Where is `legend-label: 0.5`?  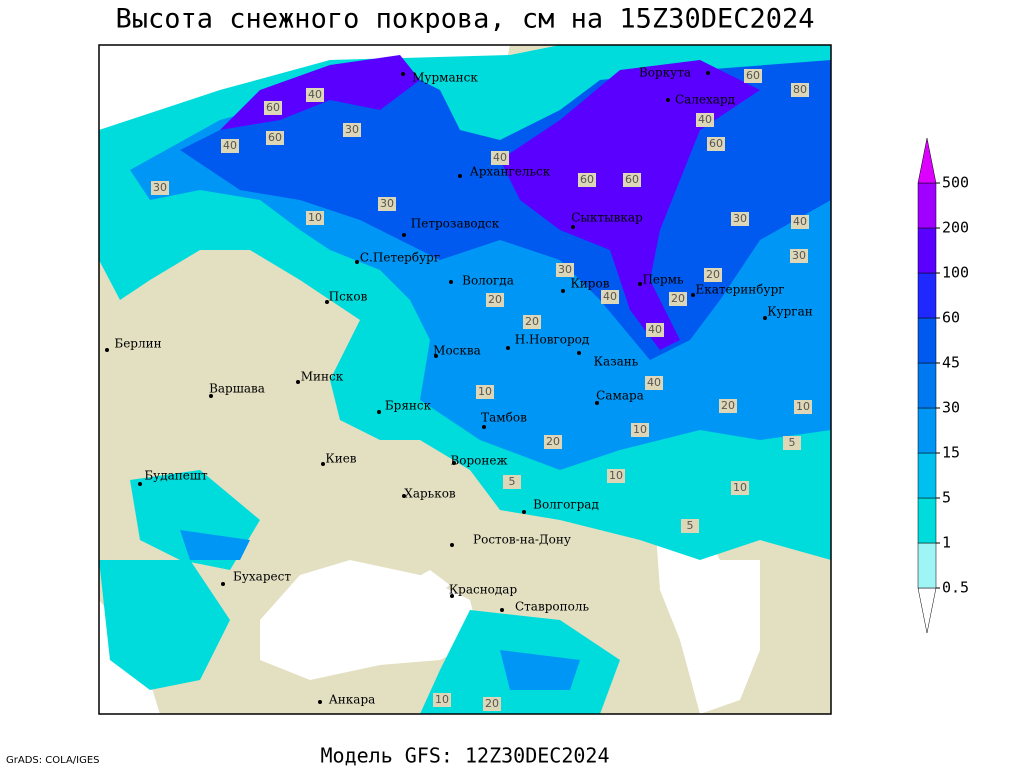
legend-label: 0.5 is located at coordinates (955, 588).